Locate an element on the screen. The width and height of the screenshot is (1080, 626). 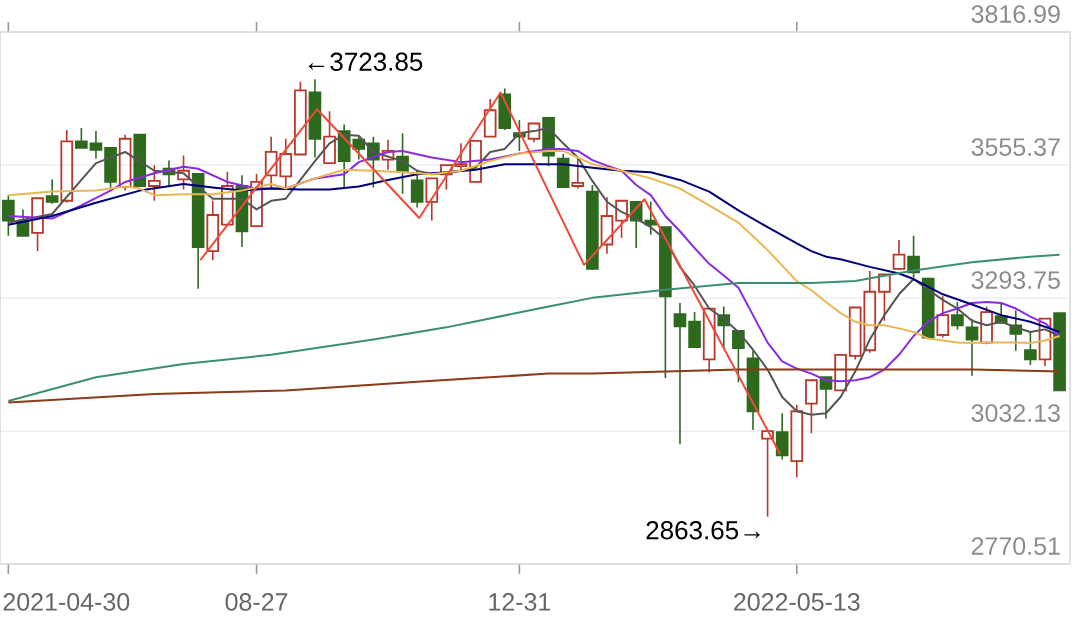
x-tick-label: 2021-04-30 is located at coordinates (66, 602).